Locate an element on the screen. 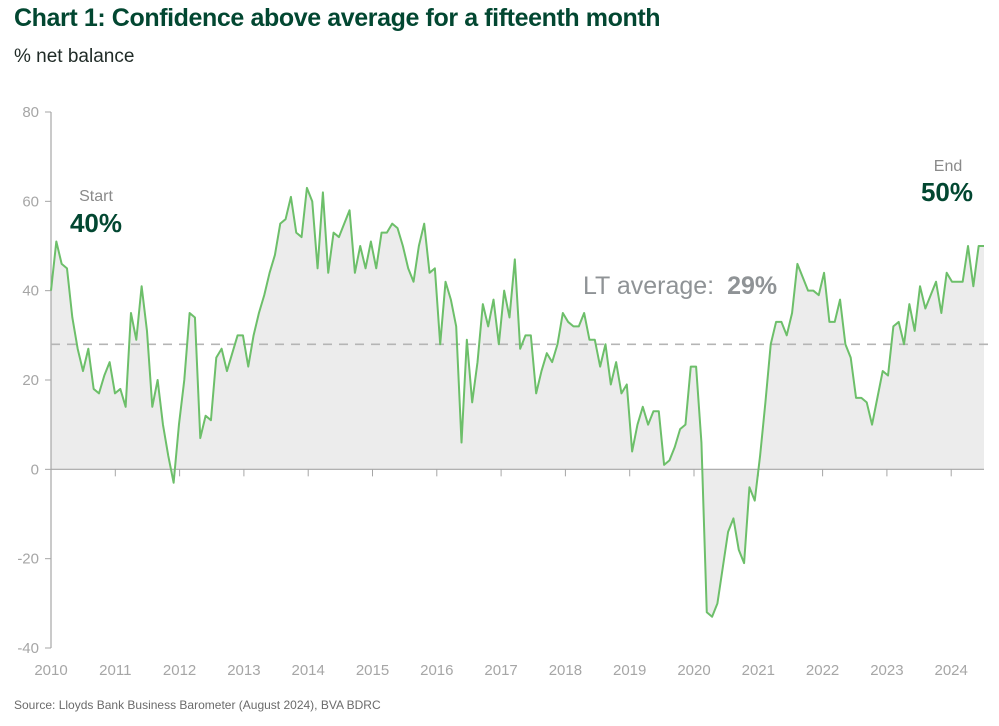  lt-average-annotation: LT average: 29% is located at coordinates (680, 286).